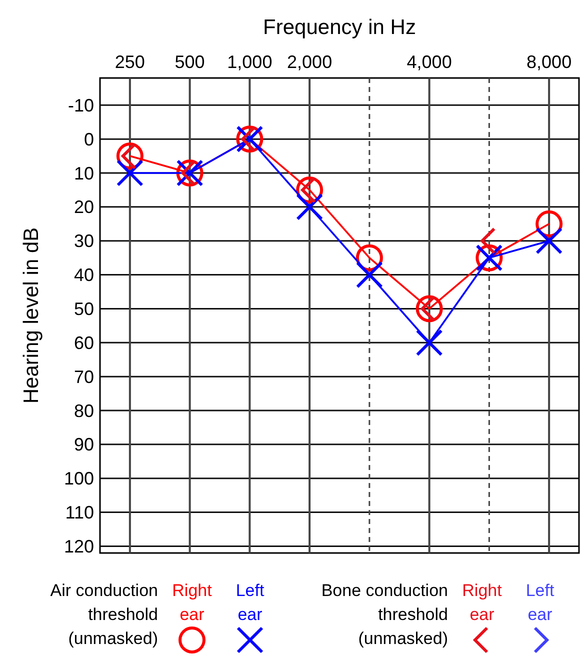 The width and height of the screenshot is (581, 664). Describe the element at coordinates (89, 139) in the screenshot. I see `y-tick-label: 0` at that location.